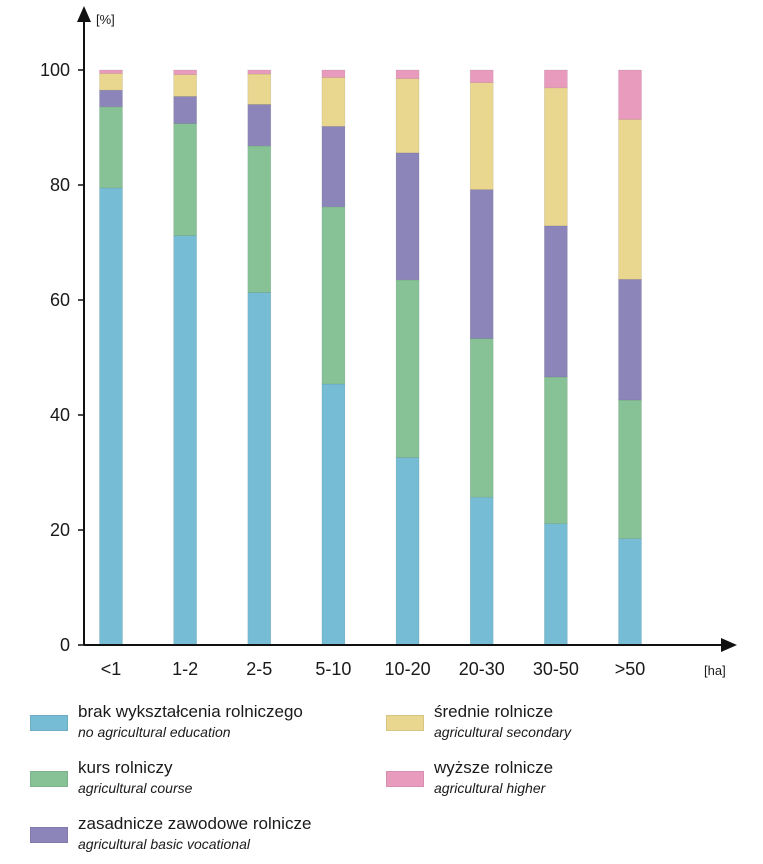 The width and height of the screenshot is (763, 864). Describe the element at coordinates (60, 415) in the screenshot. I see `y-tick-label: 40` at that location.